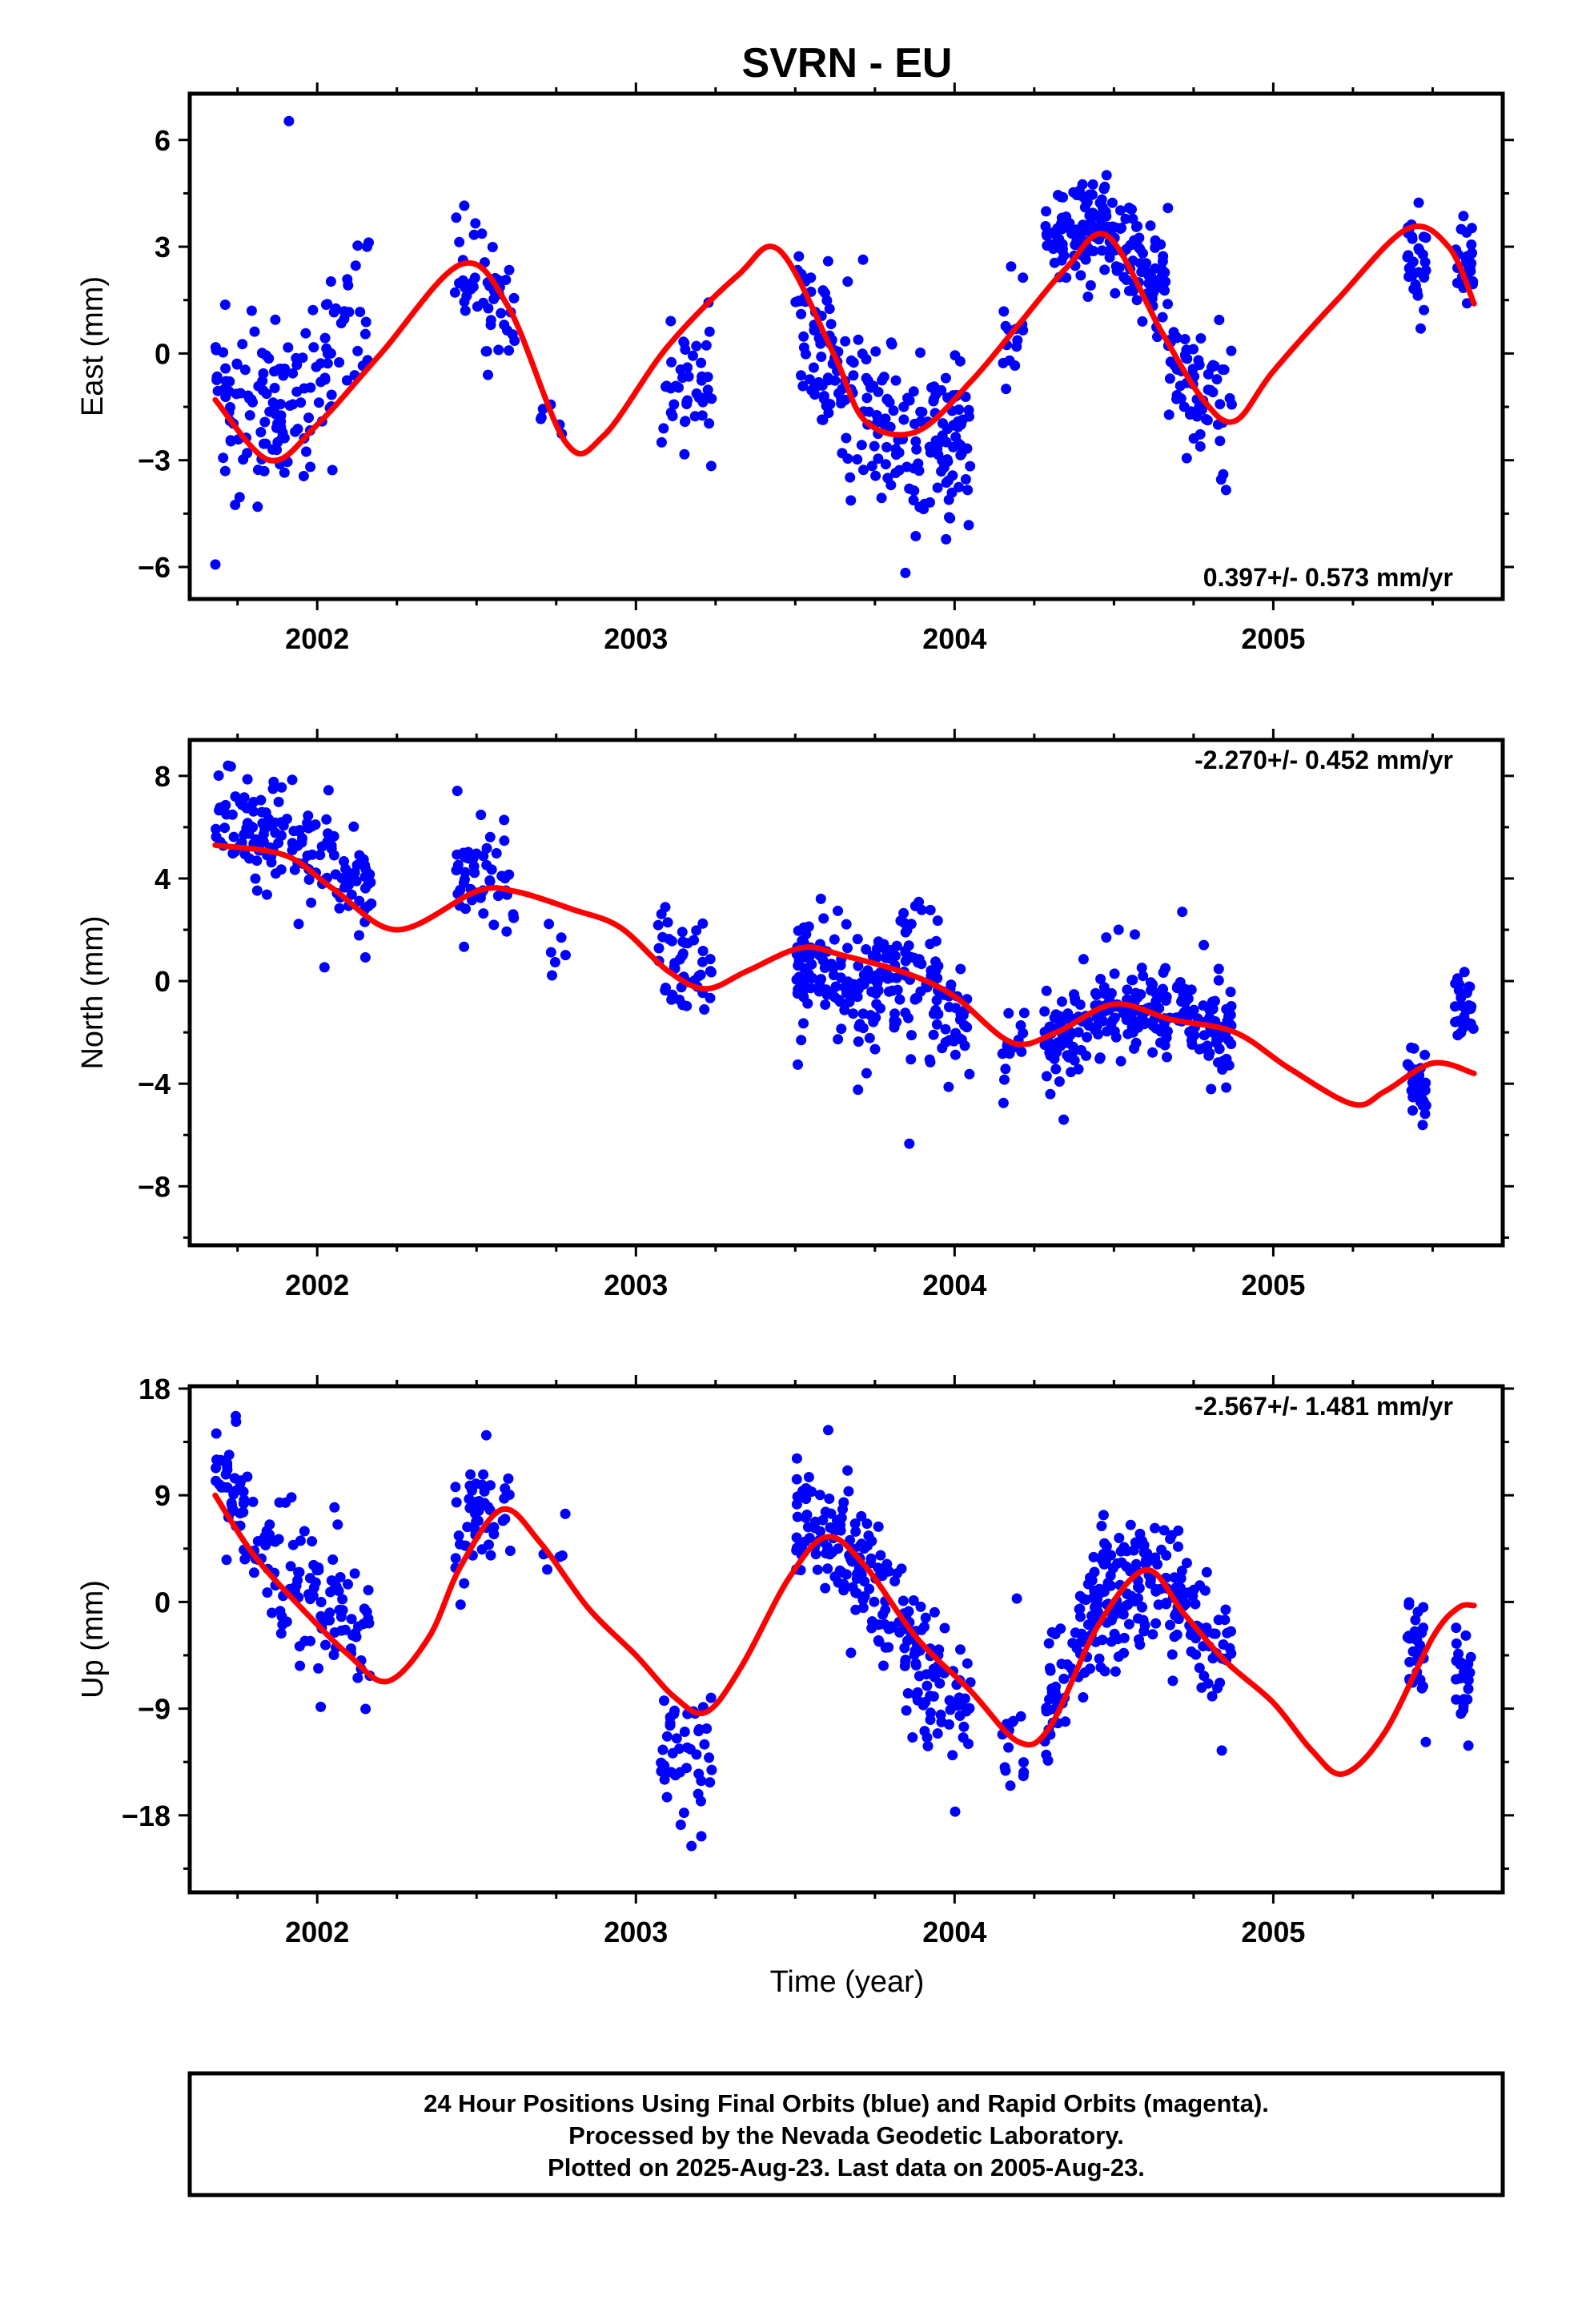 The image size is (1582, 2324). What do you see at coordinates (154, 1709) in the screenshot?
I see `up-y-tick-label: −9` at bounding box center [154, 1709].